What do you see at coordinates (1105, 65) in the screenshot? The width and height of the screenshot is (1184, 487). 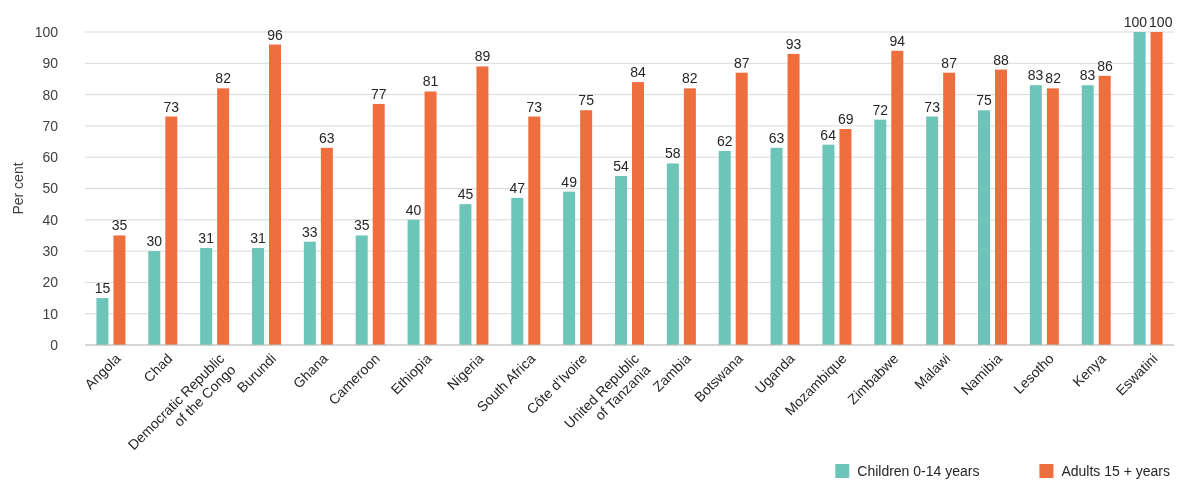 I see `data-label: 86` at bounding box center [1105, 65].